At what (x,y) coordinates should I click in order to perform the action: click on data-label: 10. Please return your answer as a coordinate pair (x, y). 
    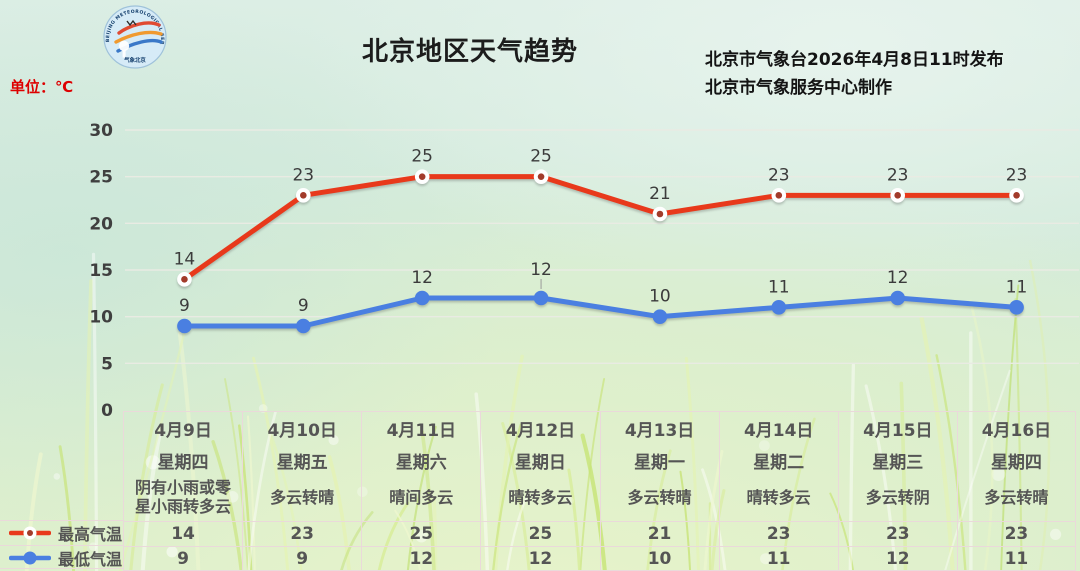
    Looking at the image, I should click on (660, 297).